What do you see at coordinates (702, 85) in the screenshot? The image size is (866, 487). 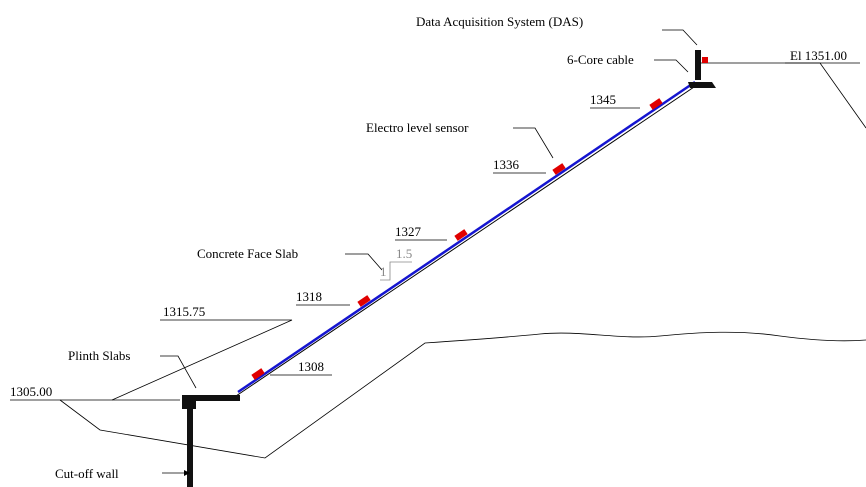 I see `das-base` at bounding box center [702, 85].